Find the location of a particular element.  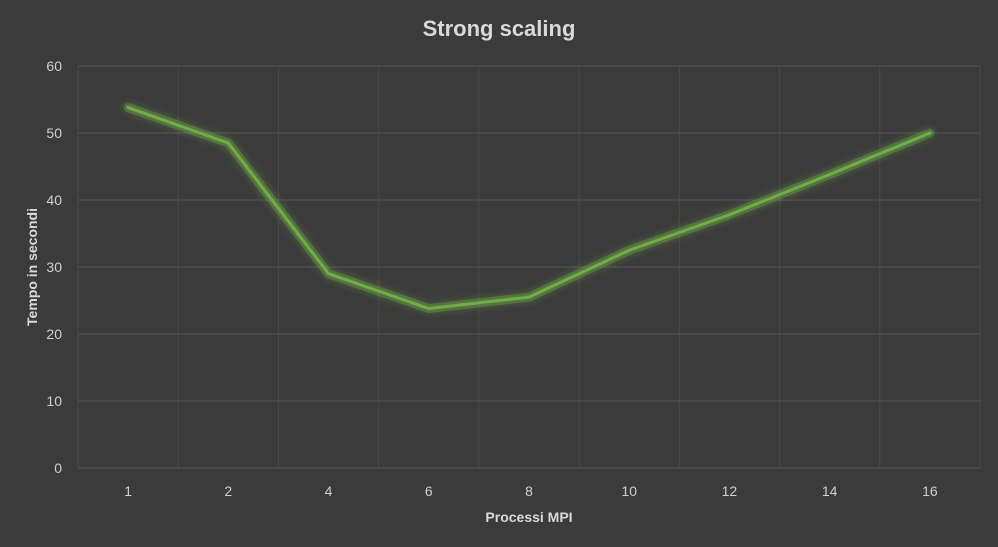

y-tick-label: 30 is located at coordinates (54, 267).